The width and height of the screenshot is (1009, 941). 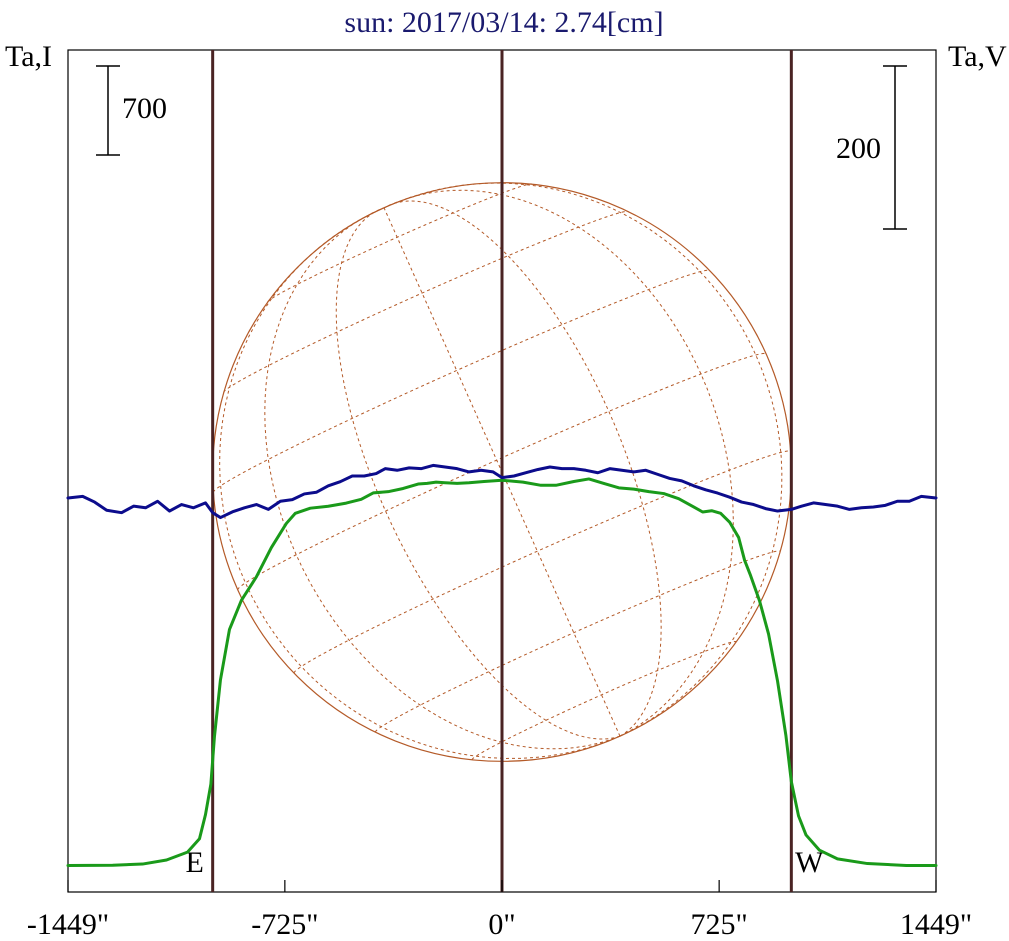 I want to click on x-tick-label-3: 725", so click(x=719, y=924).